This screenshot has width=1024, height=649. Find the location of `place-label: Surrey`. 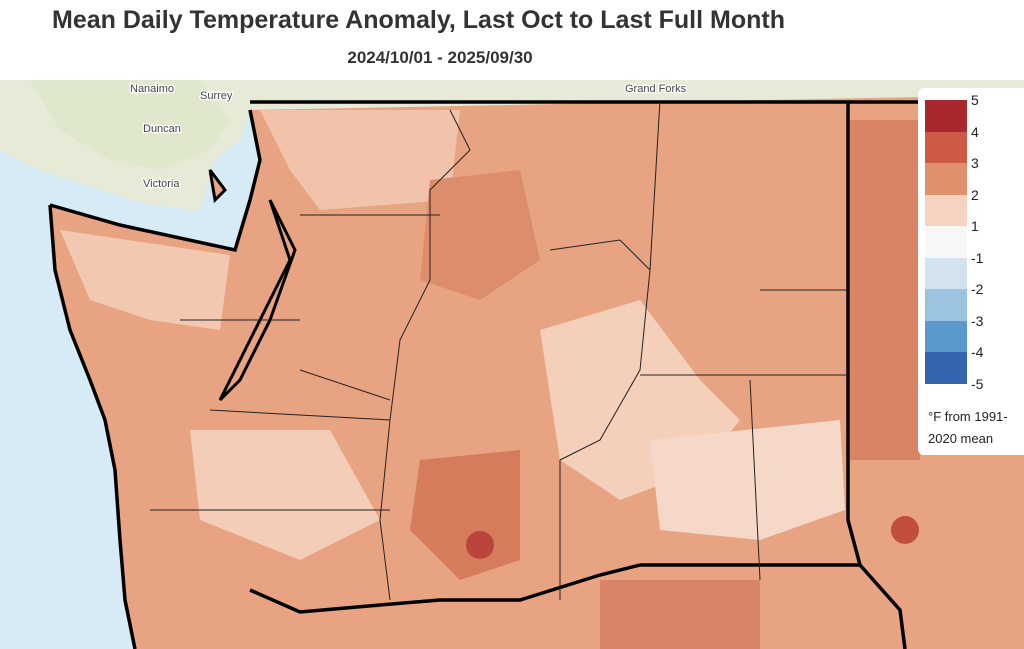

place-label: Surrey is located at coordinates (216, 96).